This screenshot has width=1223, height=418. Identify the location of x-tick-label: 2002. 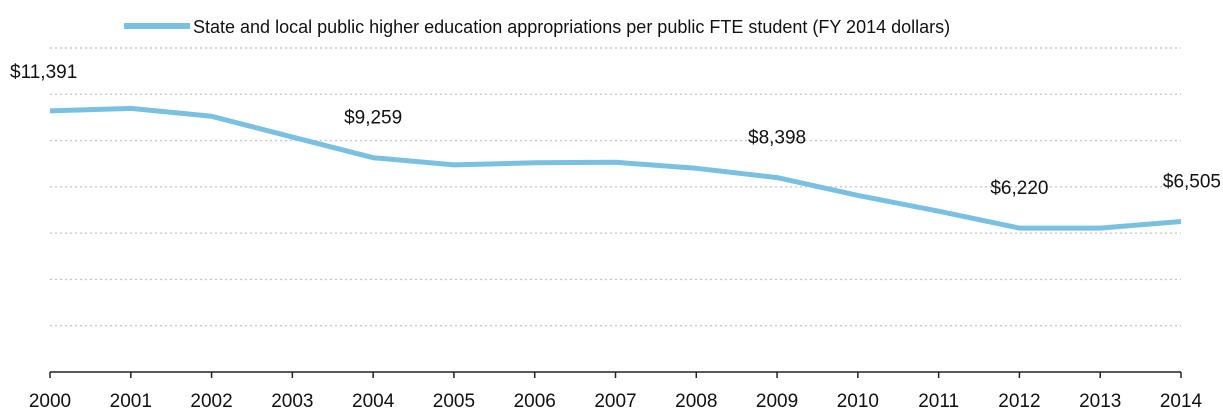
(211, 401).